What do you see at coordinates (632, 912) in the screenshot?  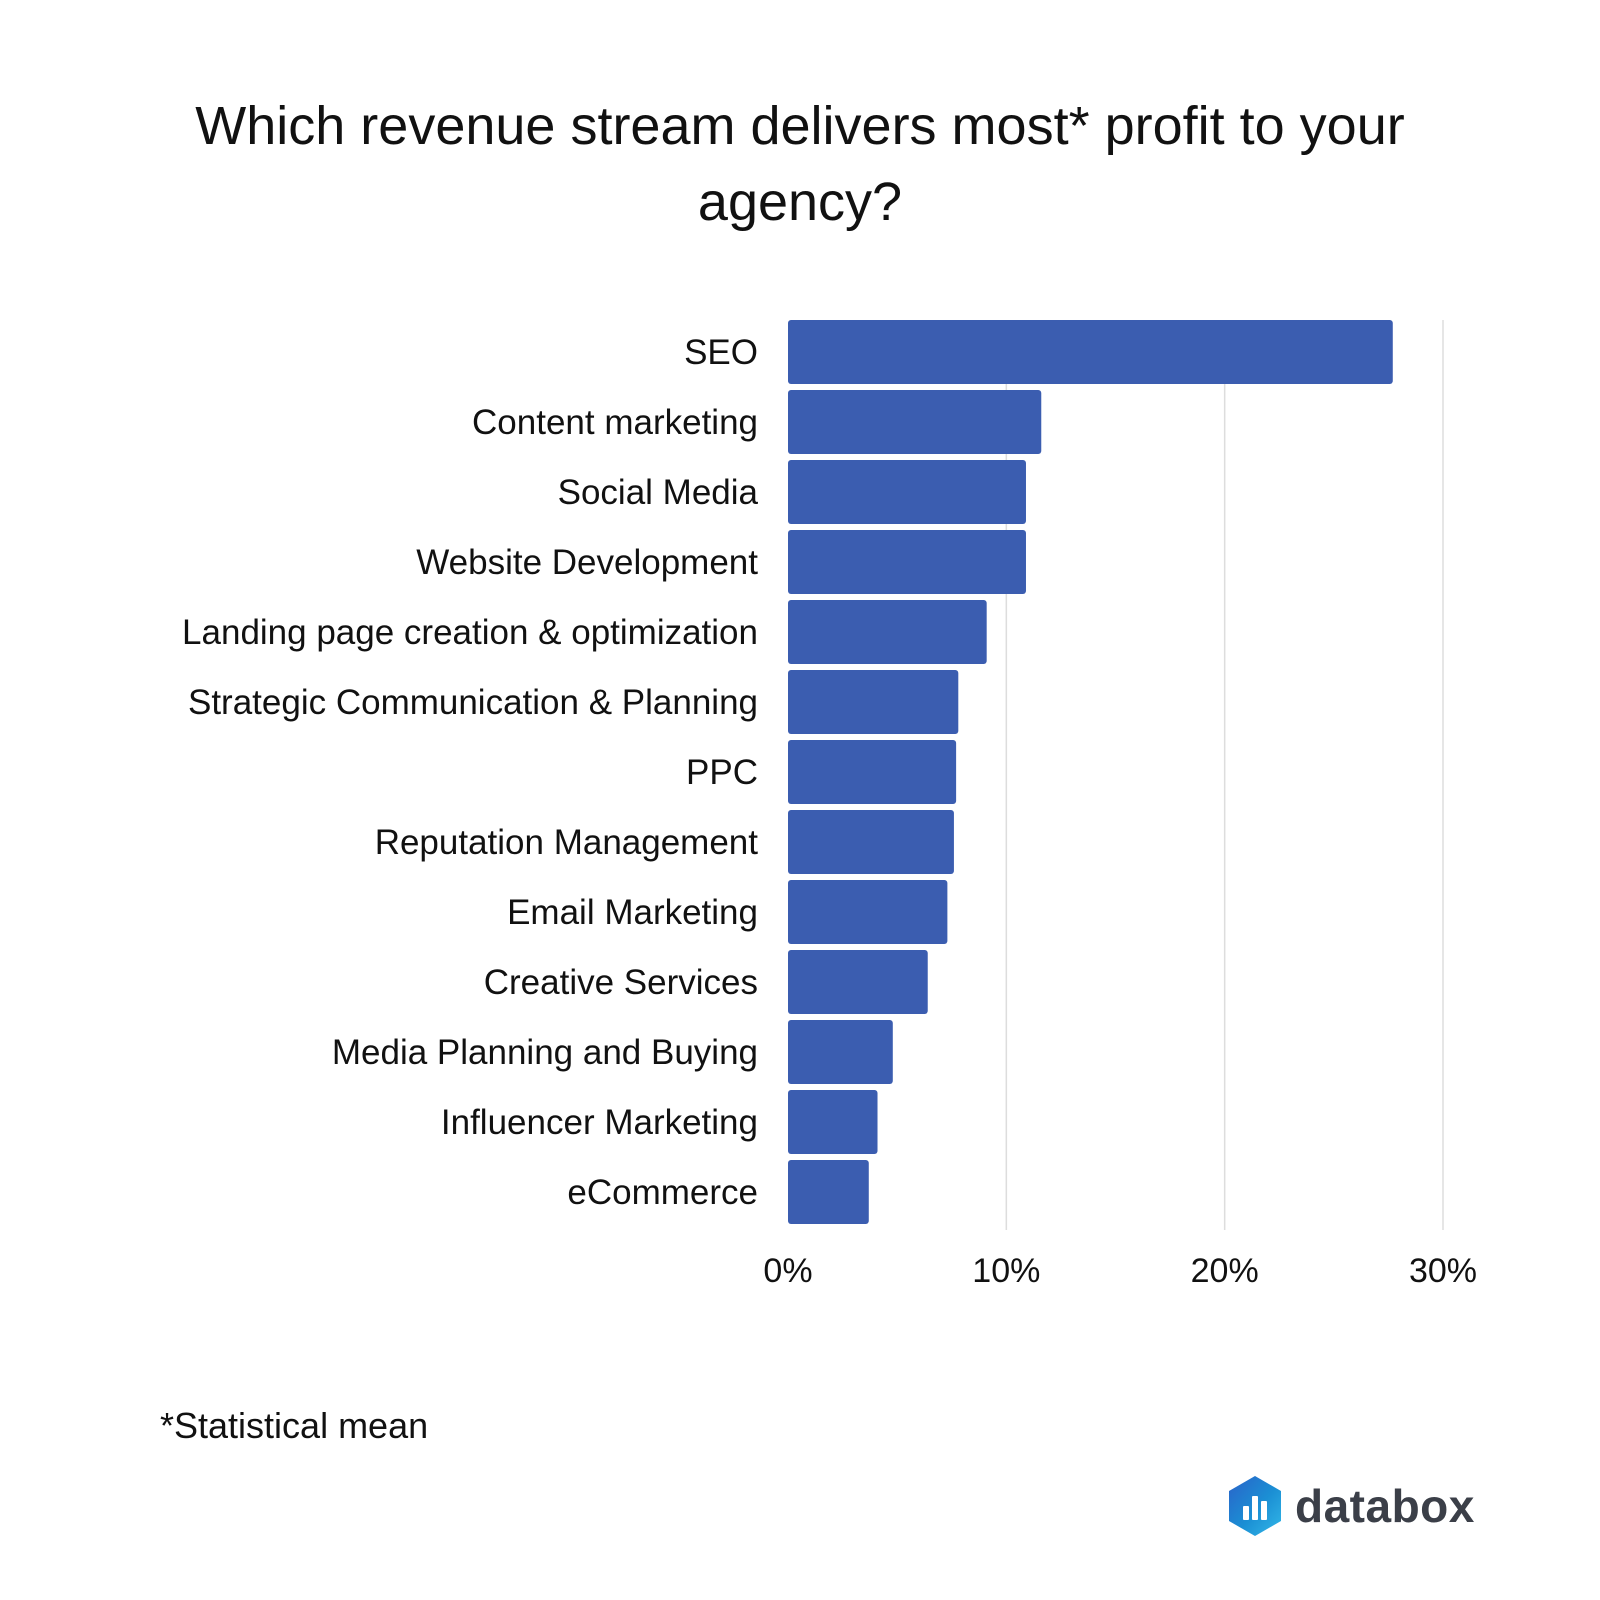 I see `category-label: Email Marketing` at bounding box center [632, 912].